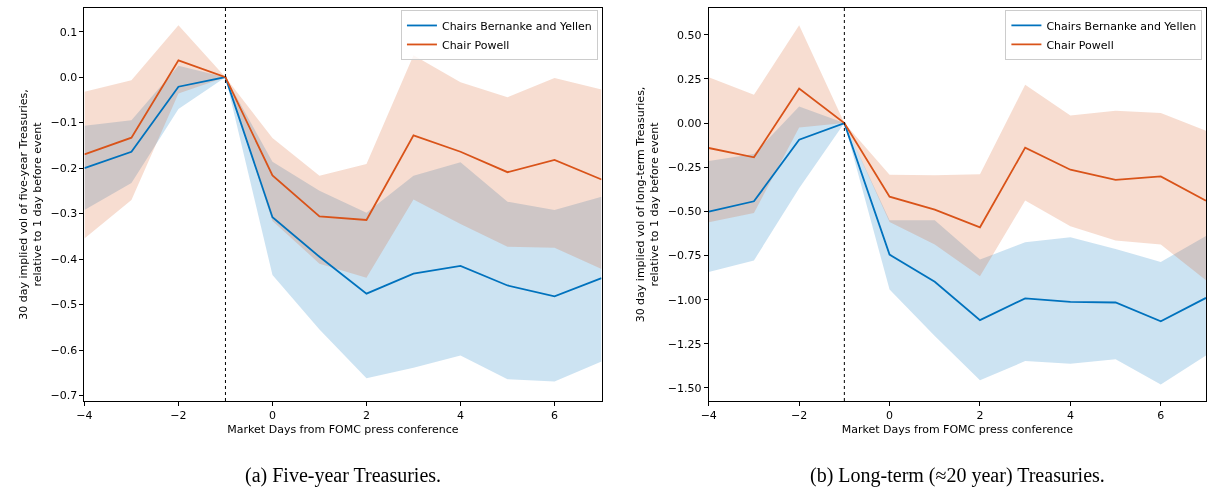  Describe the element at coordinates (684, 256) in the screenshot. I see `y-tick-label: −0.75` at that location.